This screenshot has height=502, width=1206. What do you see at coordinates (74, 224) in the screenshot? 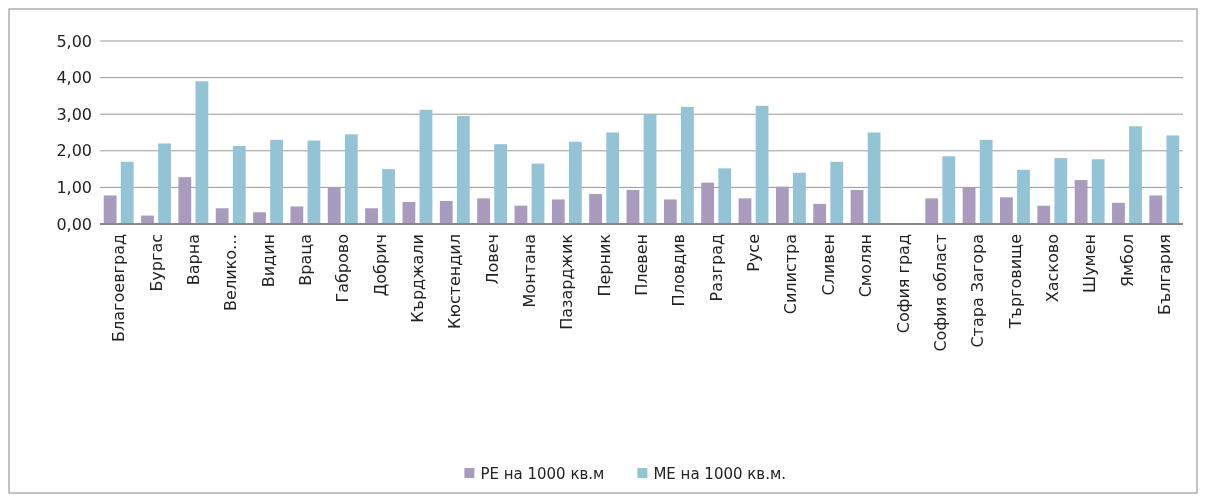
I see `y-tick-label: 0,00` at bounding box center [74, 224].